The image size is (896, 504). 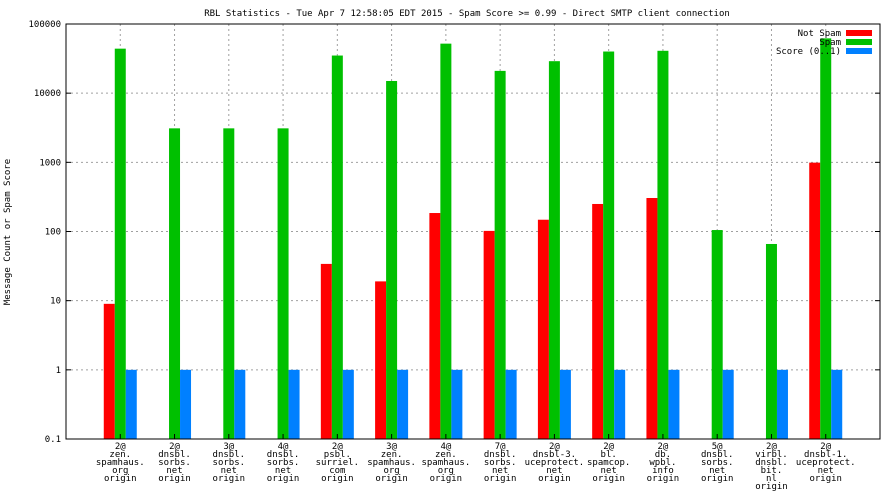 What do you see at coordinates (819, 34) in the screenshot?
I see `legend-label: Not Spam` at bounding box center [819, 34].